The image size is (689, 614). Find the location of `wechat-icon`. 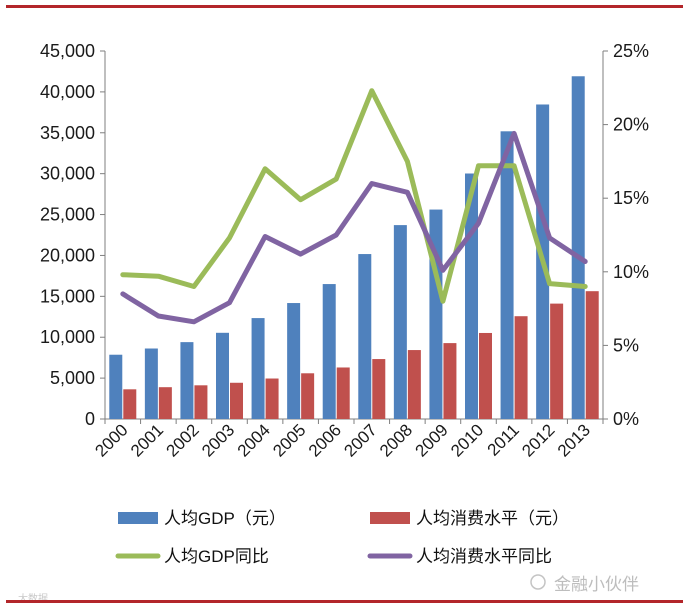

wechat-icon is located at coordinates (538, 582).